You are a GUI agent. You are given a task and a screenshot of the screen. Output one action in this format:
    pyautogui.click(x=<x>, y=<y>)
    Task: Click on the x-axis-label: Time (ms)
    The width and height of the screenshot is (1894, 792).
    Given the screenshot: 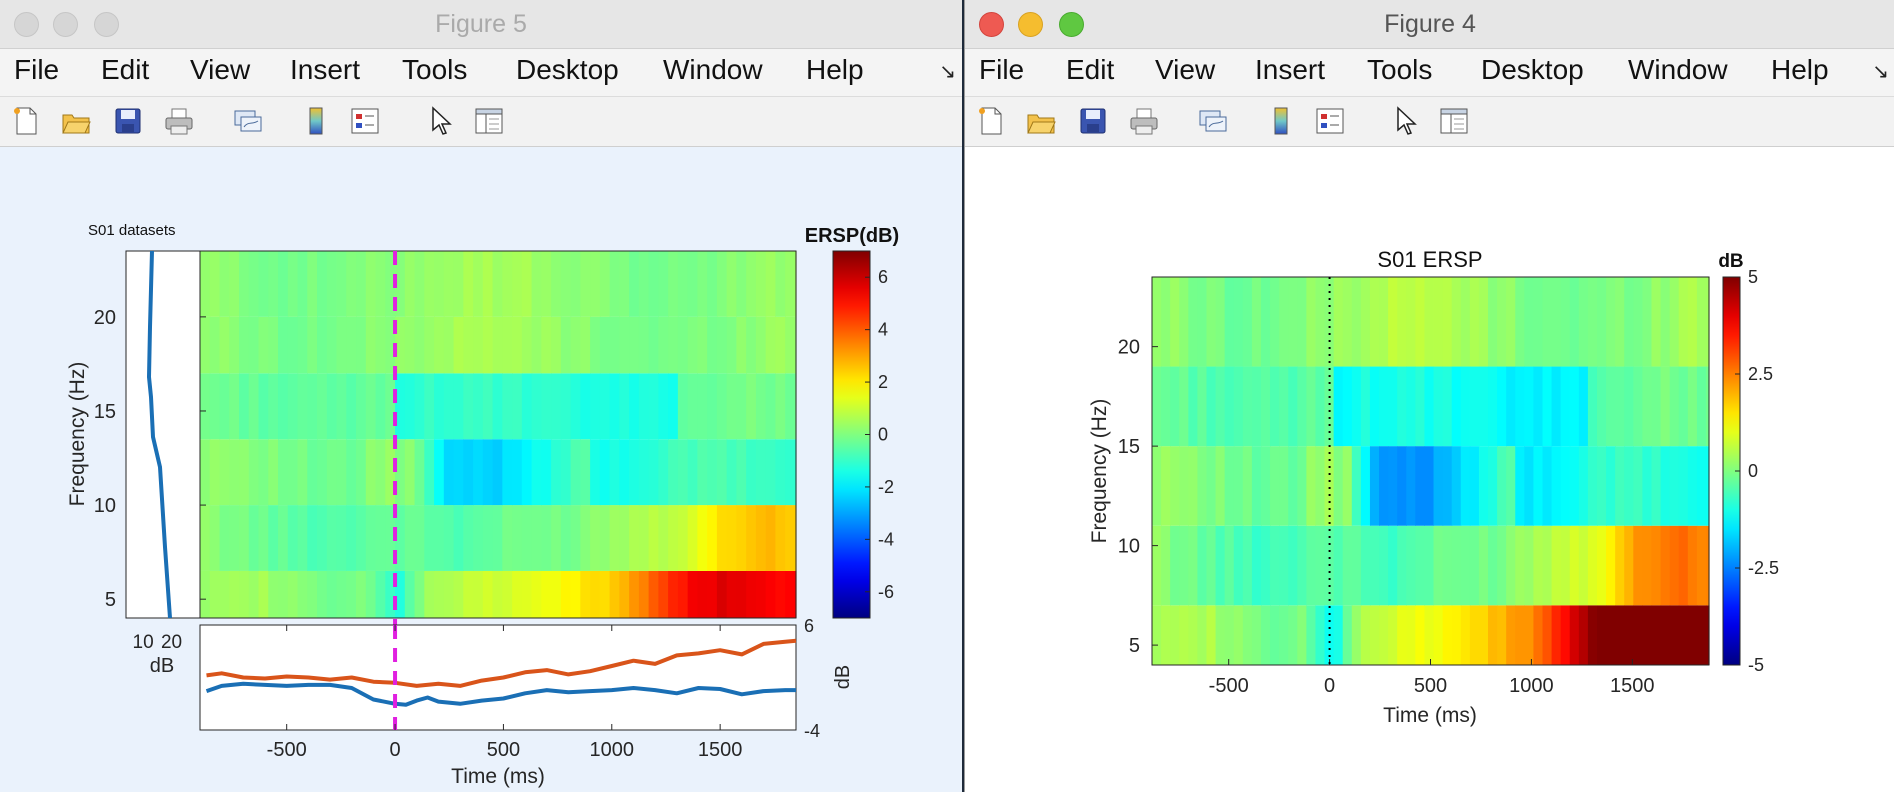 What is the action you would take?
    pyautogui.click(x=1430, y=715)
    